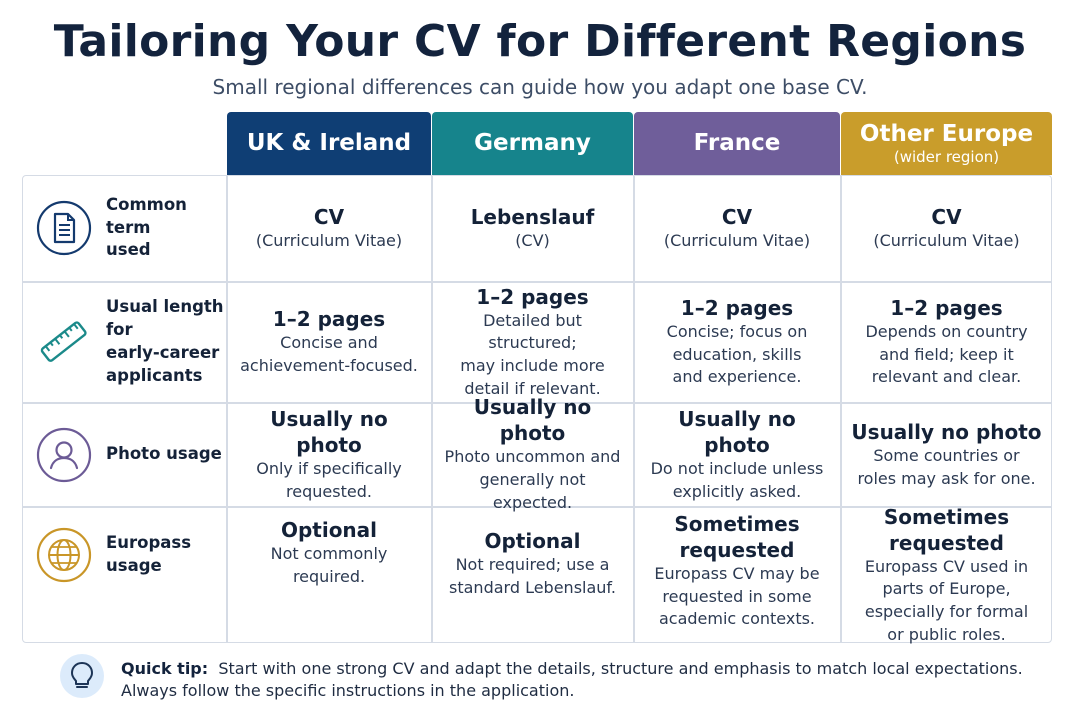 Image resolution: width=1080 pixels, height=720 pixels. Describe the element at coordinates (946, 227) in the screenshot. I see `cell-other-common-term: CV (Curriculum Vitae)` at that location.